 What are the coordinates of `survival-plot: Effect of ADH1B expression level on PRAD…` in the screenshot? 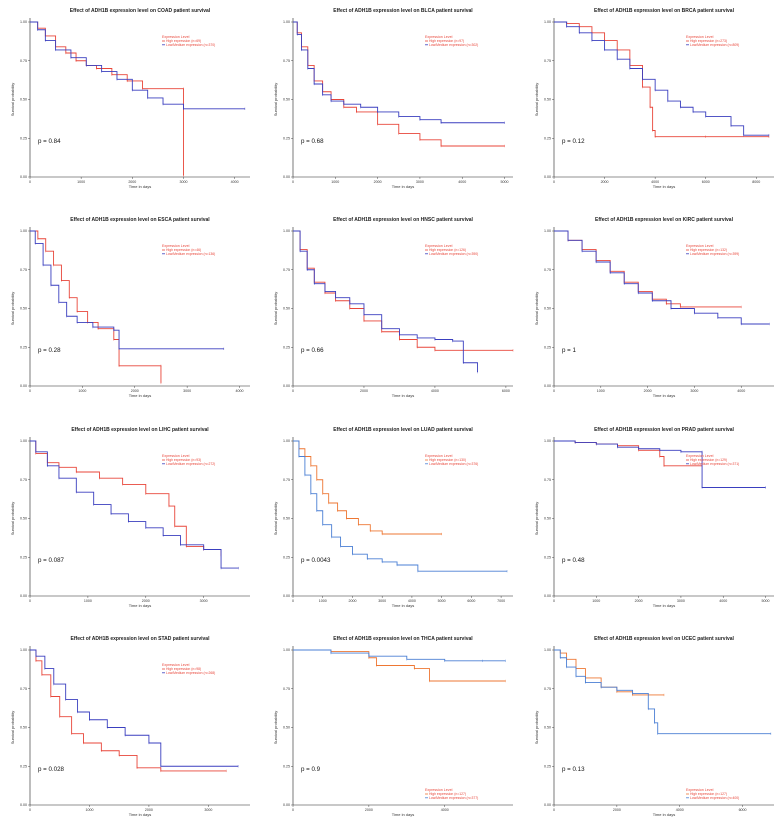 It's located at (654, 517).